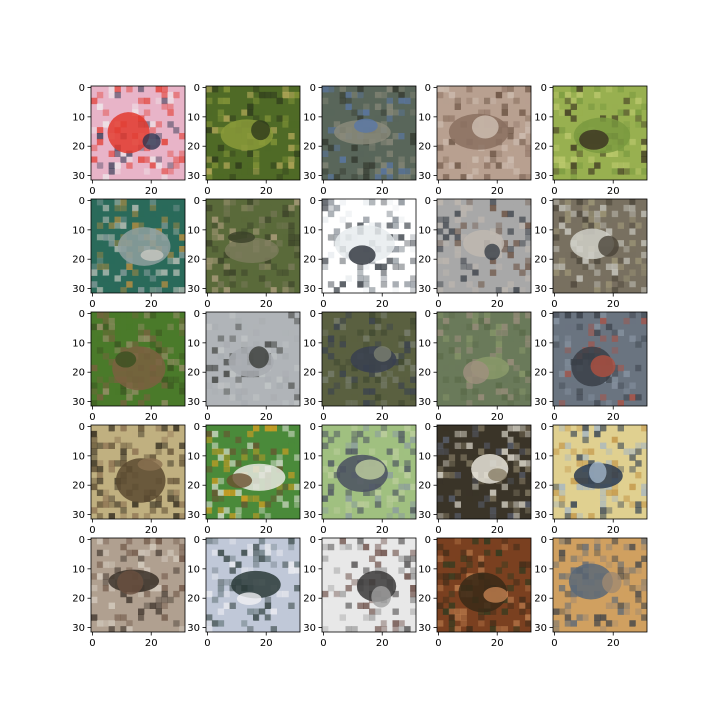 This screenshot has height=720, width=720. I want to click on panel-white-dalmatian: 0 10 20 30 0 20, so click(360, 253).